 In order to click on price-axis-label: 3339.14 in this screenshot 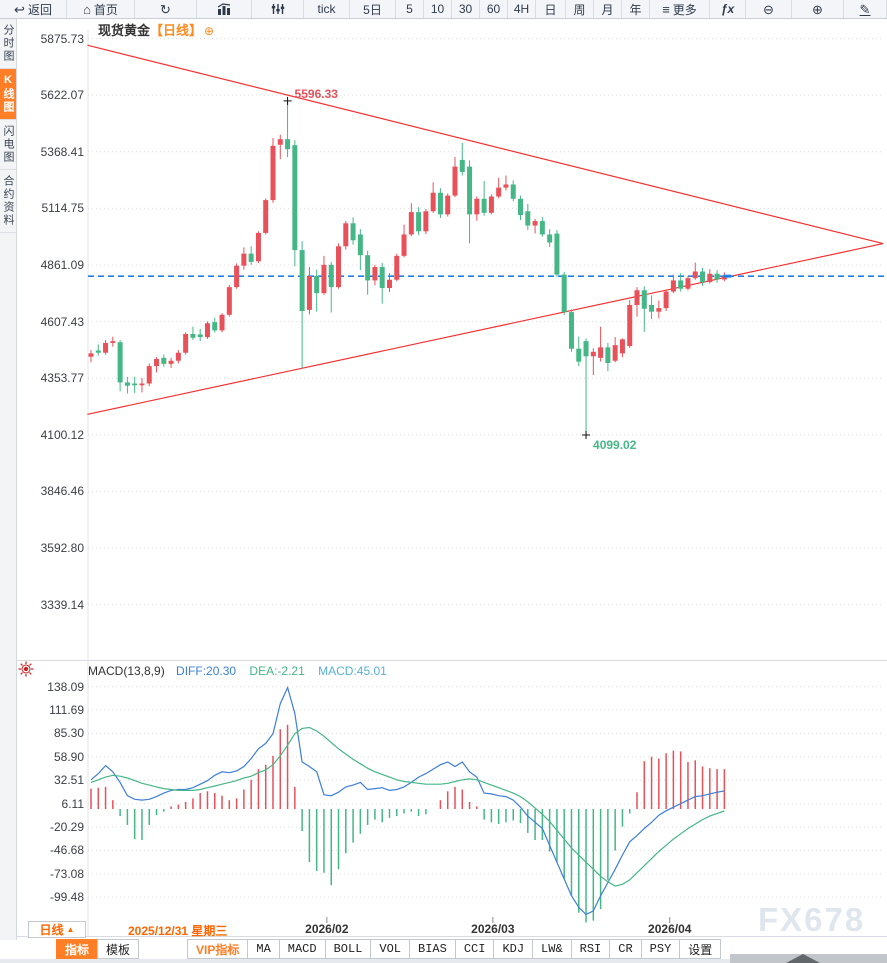, I will do `click(62, 604)`.